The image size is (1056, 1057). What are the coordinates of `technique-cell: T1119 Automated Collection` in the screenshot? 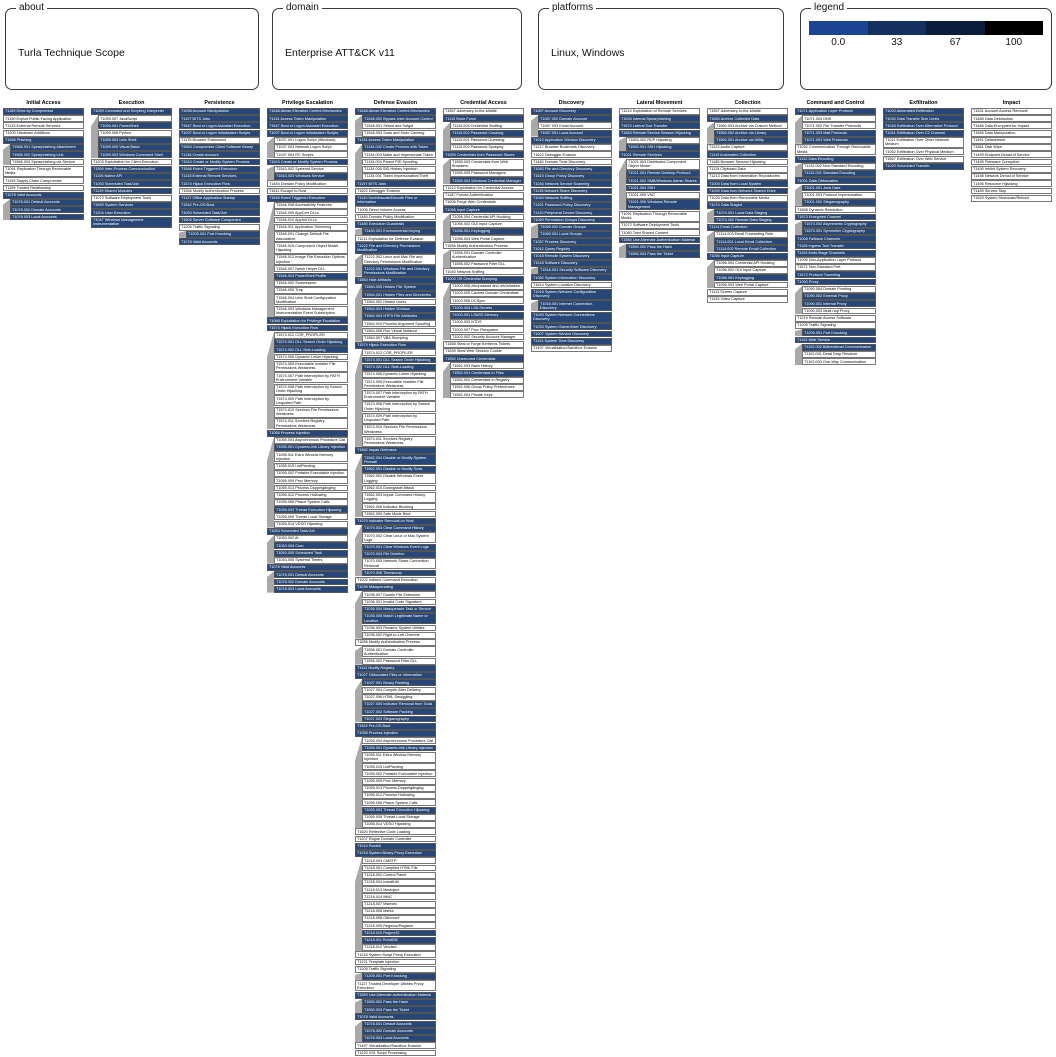 It's located at (747, 155).